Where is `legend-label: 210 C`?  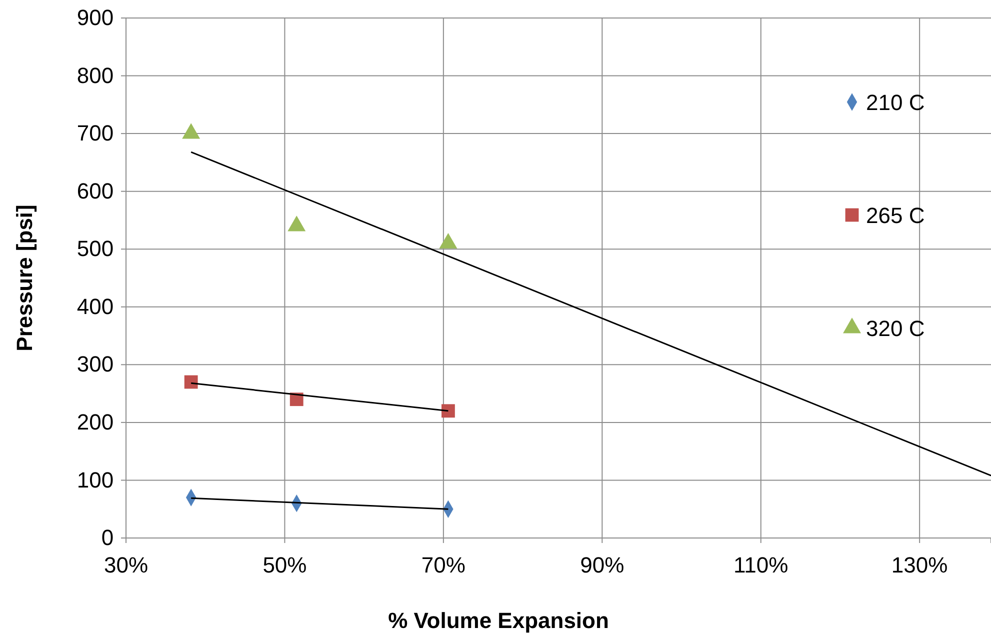
legend-label: 210 C is located at coordinates (895, 102).